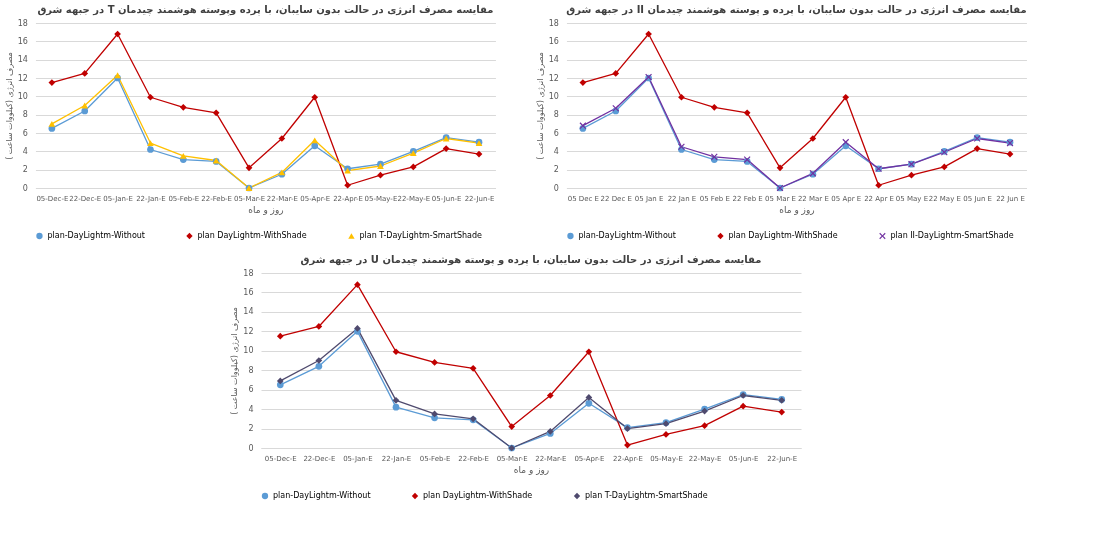  I want to click on chart-title: مقایسه مصرف انرژی در حالت بدون سایبان، با پرده و پوسته هوشمند چیدمان U در جبهه شرق, so click(531, 260).